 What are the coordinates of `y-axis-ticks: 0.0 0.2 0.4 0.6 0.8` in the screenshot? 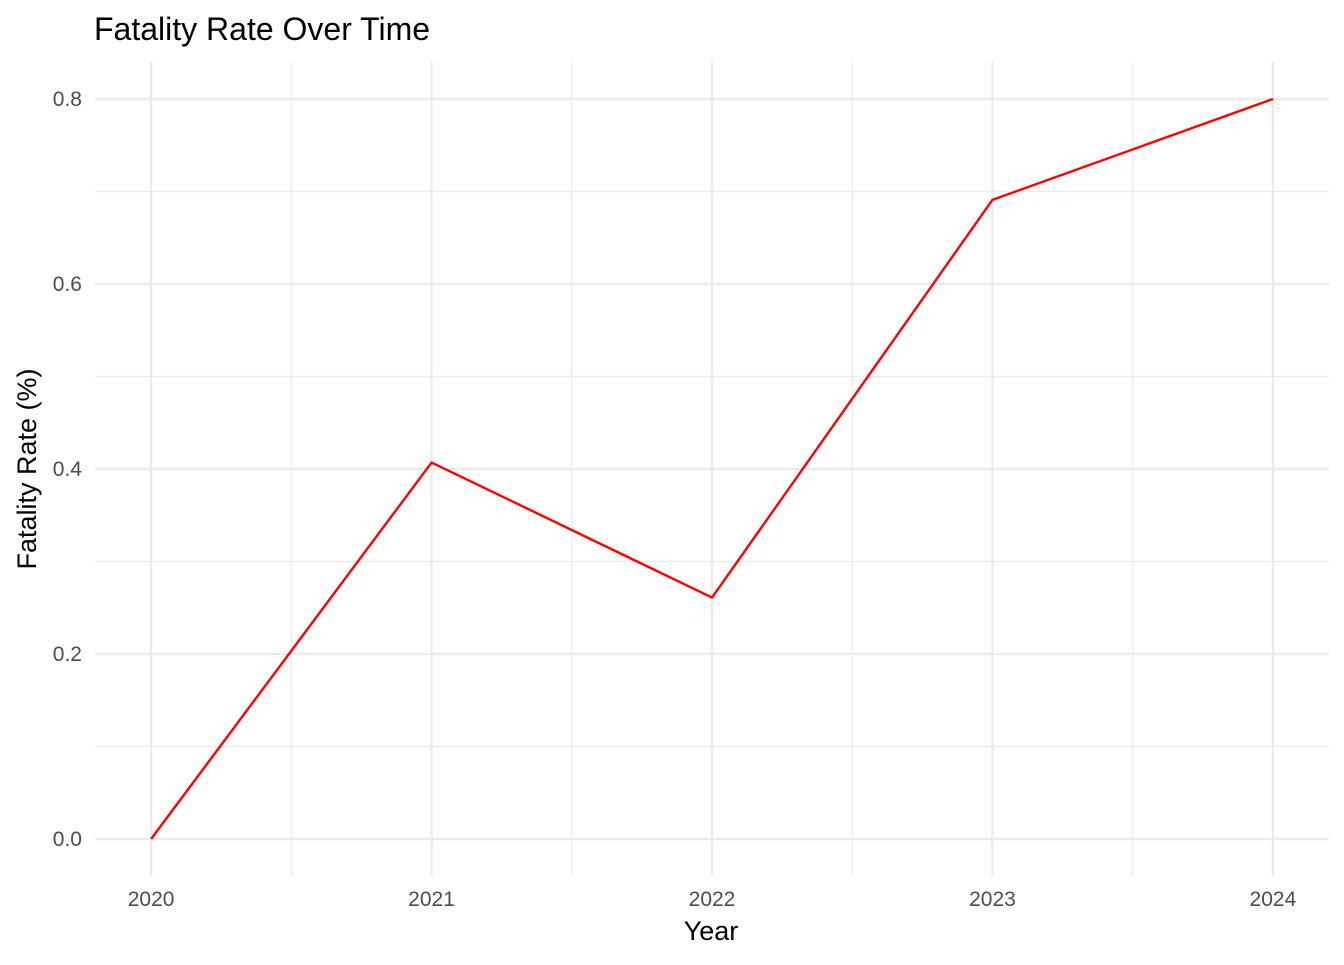 It's located at (68, 469).